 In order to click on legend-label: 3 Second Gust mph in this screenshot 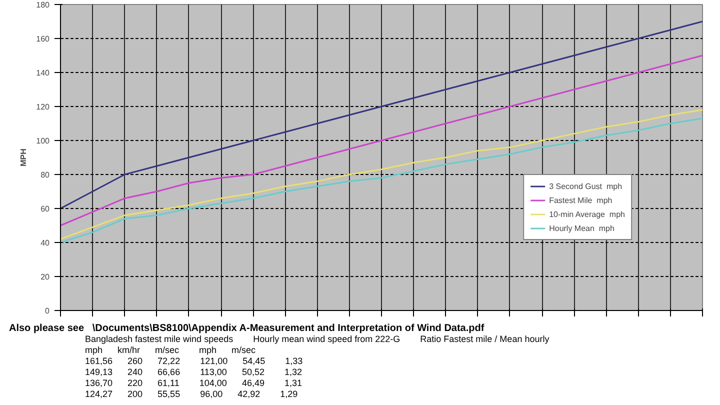, I will do `click(585, 186)`.